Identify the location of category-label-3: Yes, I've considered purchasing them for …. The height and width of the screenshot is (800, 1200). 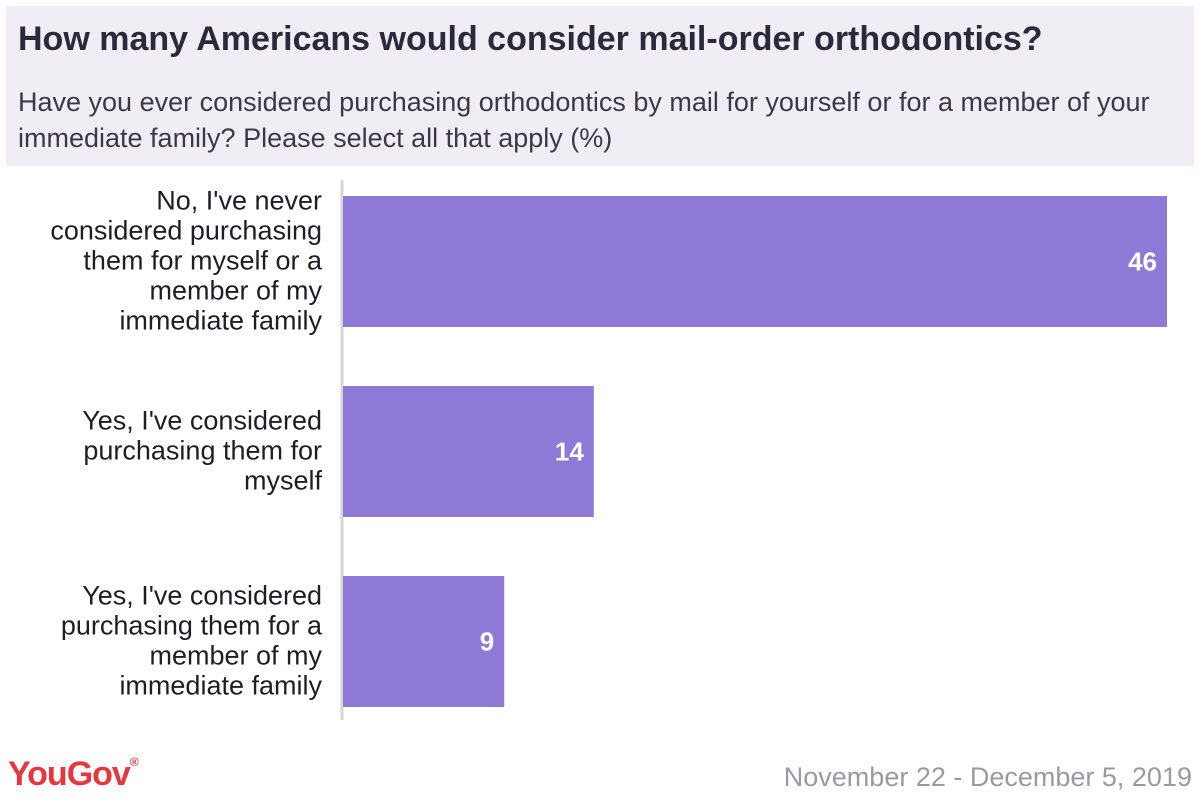
(192, 641).